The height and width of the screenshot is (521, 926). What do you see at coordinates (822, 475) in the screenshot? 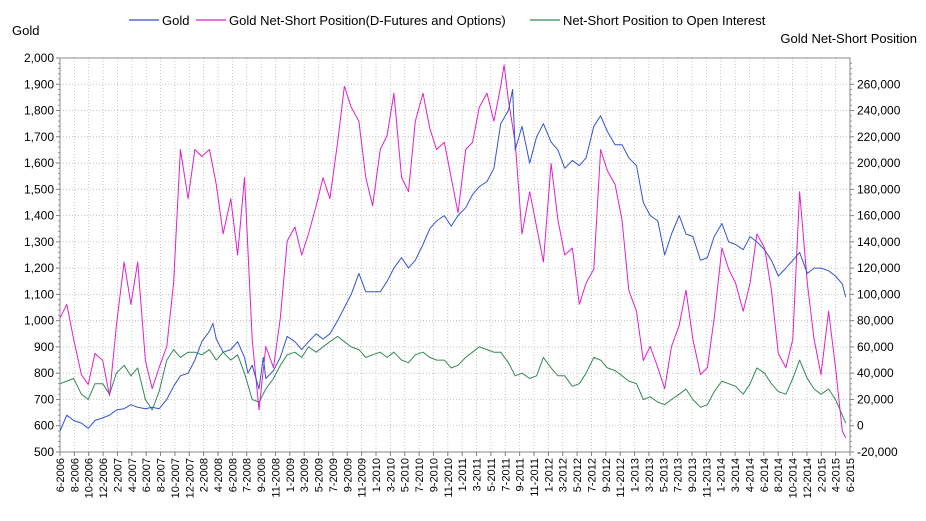
I see `x-tick-label: 2-2015` at bounding box center [822, 475].